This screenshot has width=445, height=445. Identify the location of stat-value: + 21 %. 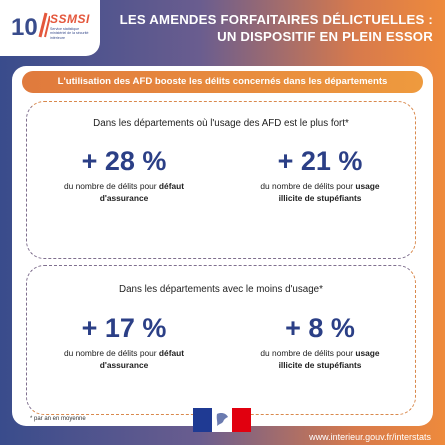
(320, 161).